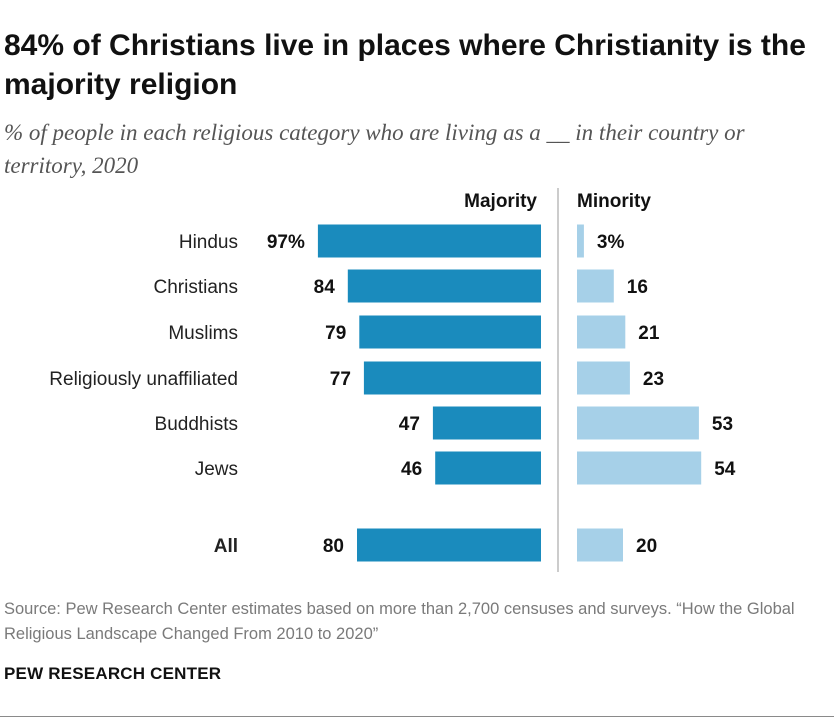 The width and height of the screenshot is (840, 720). Describe the element at coordinates (649, 333) in the screenshot. I see `value-label-minority-muslims: 21` at that location.